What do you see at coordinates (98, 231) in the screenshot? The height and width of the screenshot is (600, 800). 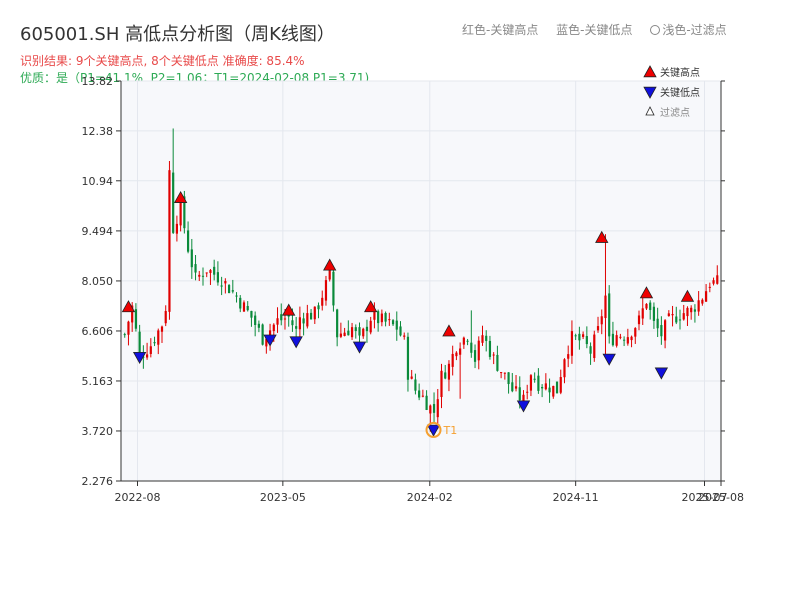 I see `y-tick-label: 9.494` at bounding box center [98, 231].